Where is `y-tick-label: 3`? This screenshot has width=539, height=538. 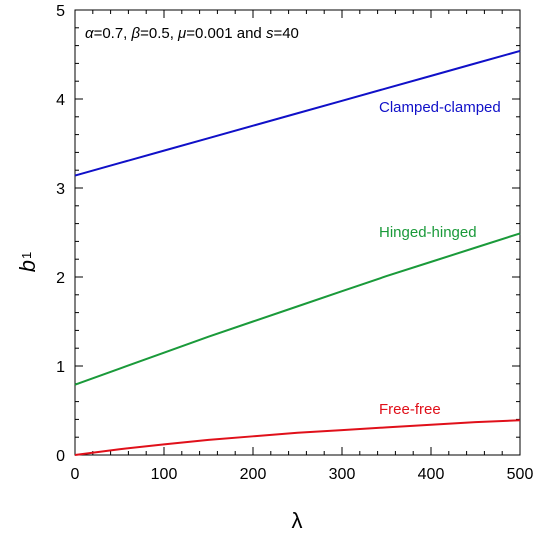 y-tick-label: 3 is located at coordinates (60, 189).